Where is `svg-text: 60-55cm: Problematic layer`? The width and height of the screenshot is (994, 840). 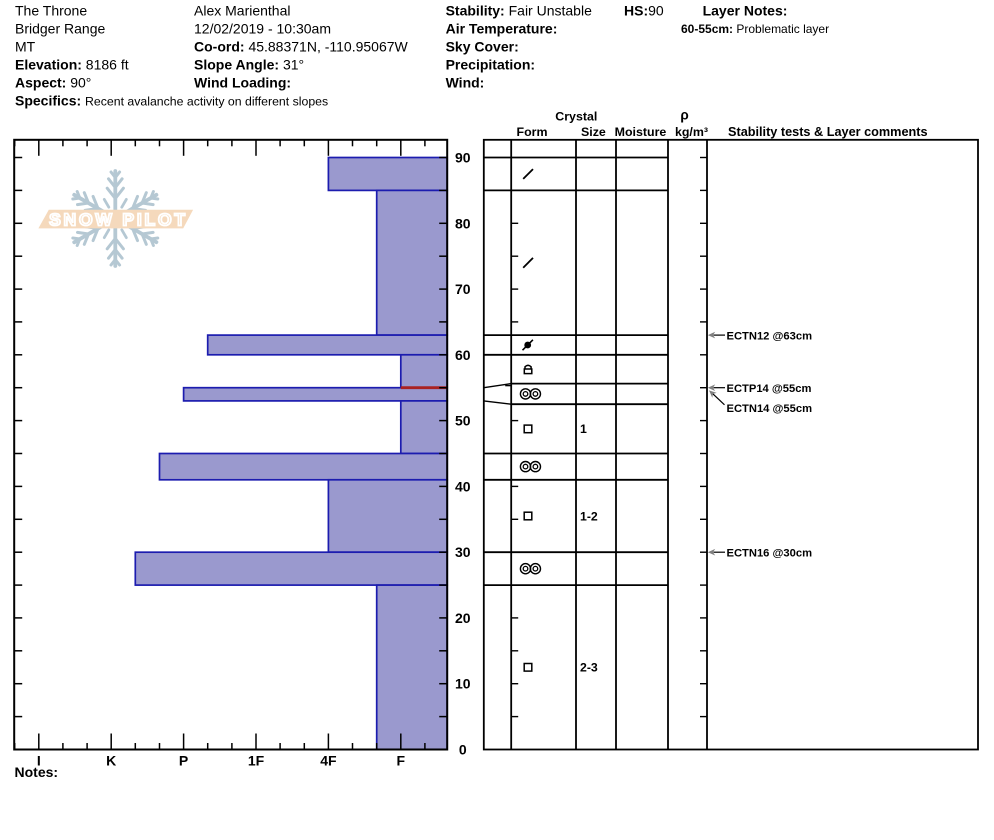
svg-text: 60-55cm: Problematic layer is located at coordinates (755, 29).